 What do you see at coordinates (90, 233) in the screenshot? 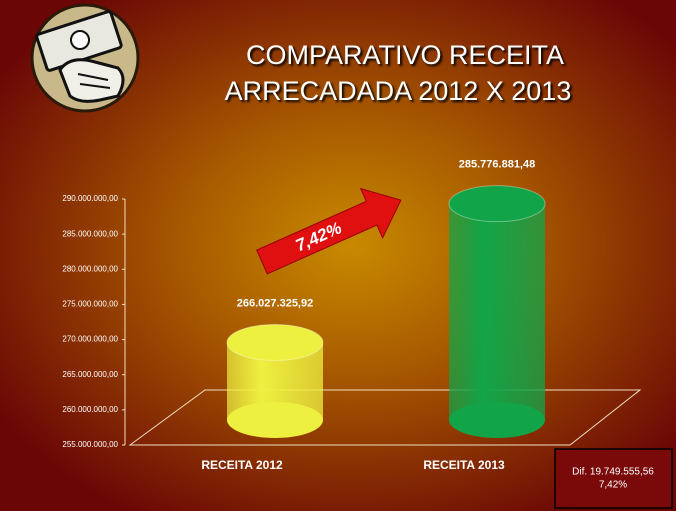
I see `y-tick-label: 285.000.000,00` at bounding box center [90, 233].